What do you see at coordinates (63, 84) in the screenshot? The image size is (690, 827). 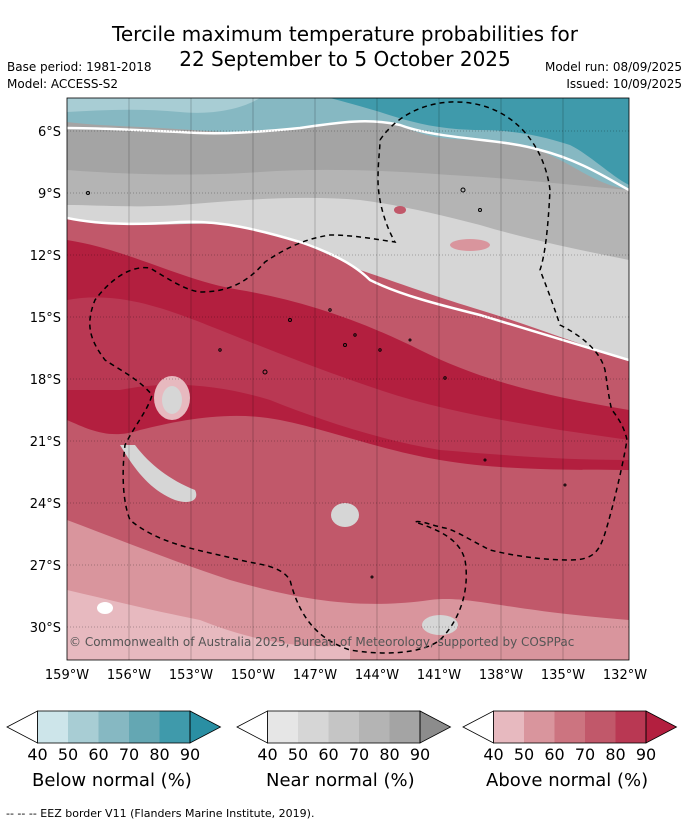 I see `model-name: Model: ACCESS-S2` at bounding box center [63, 84].